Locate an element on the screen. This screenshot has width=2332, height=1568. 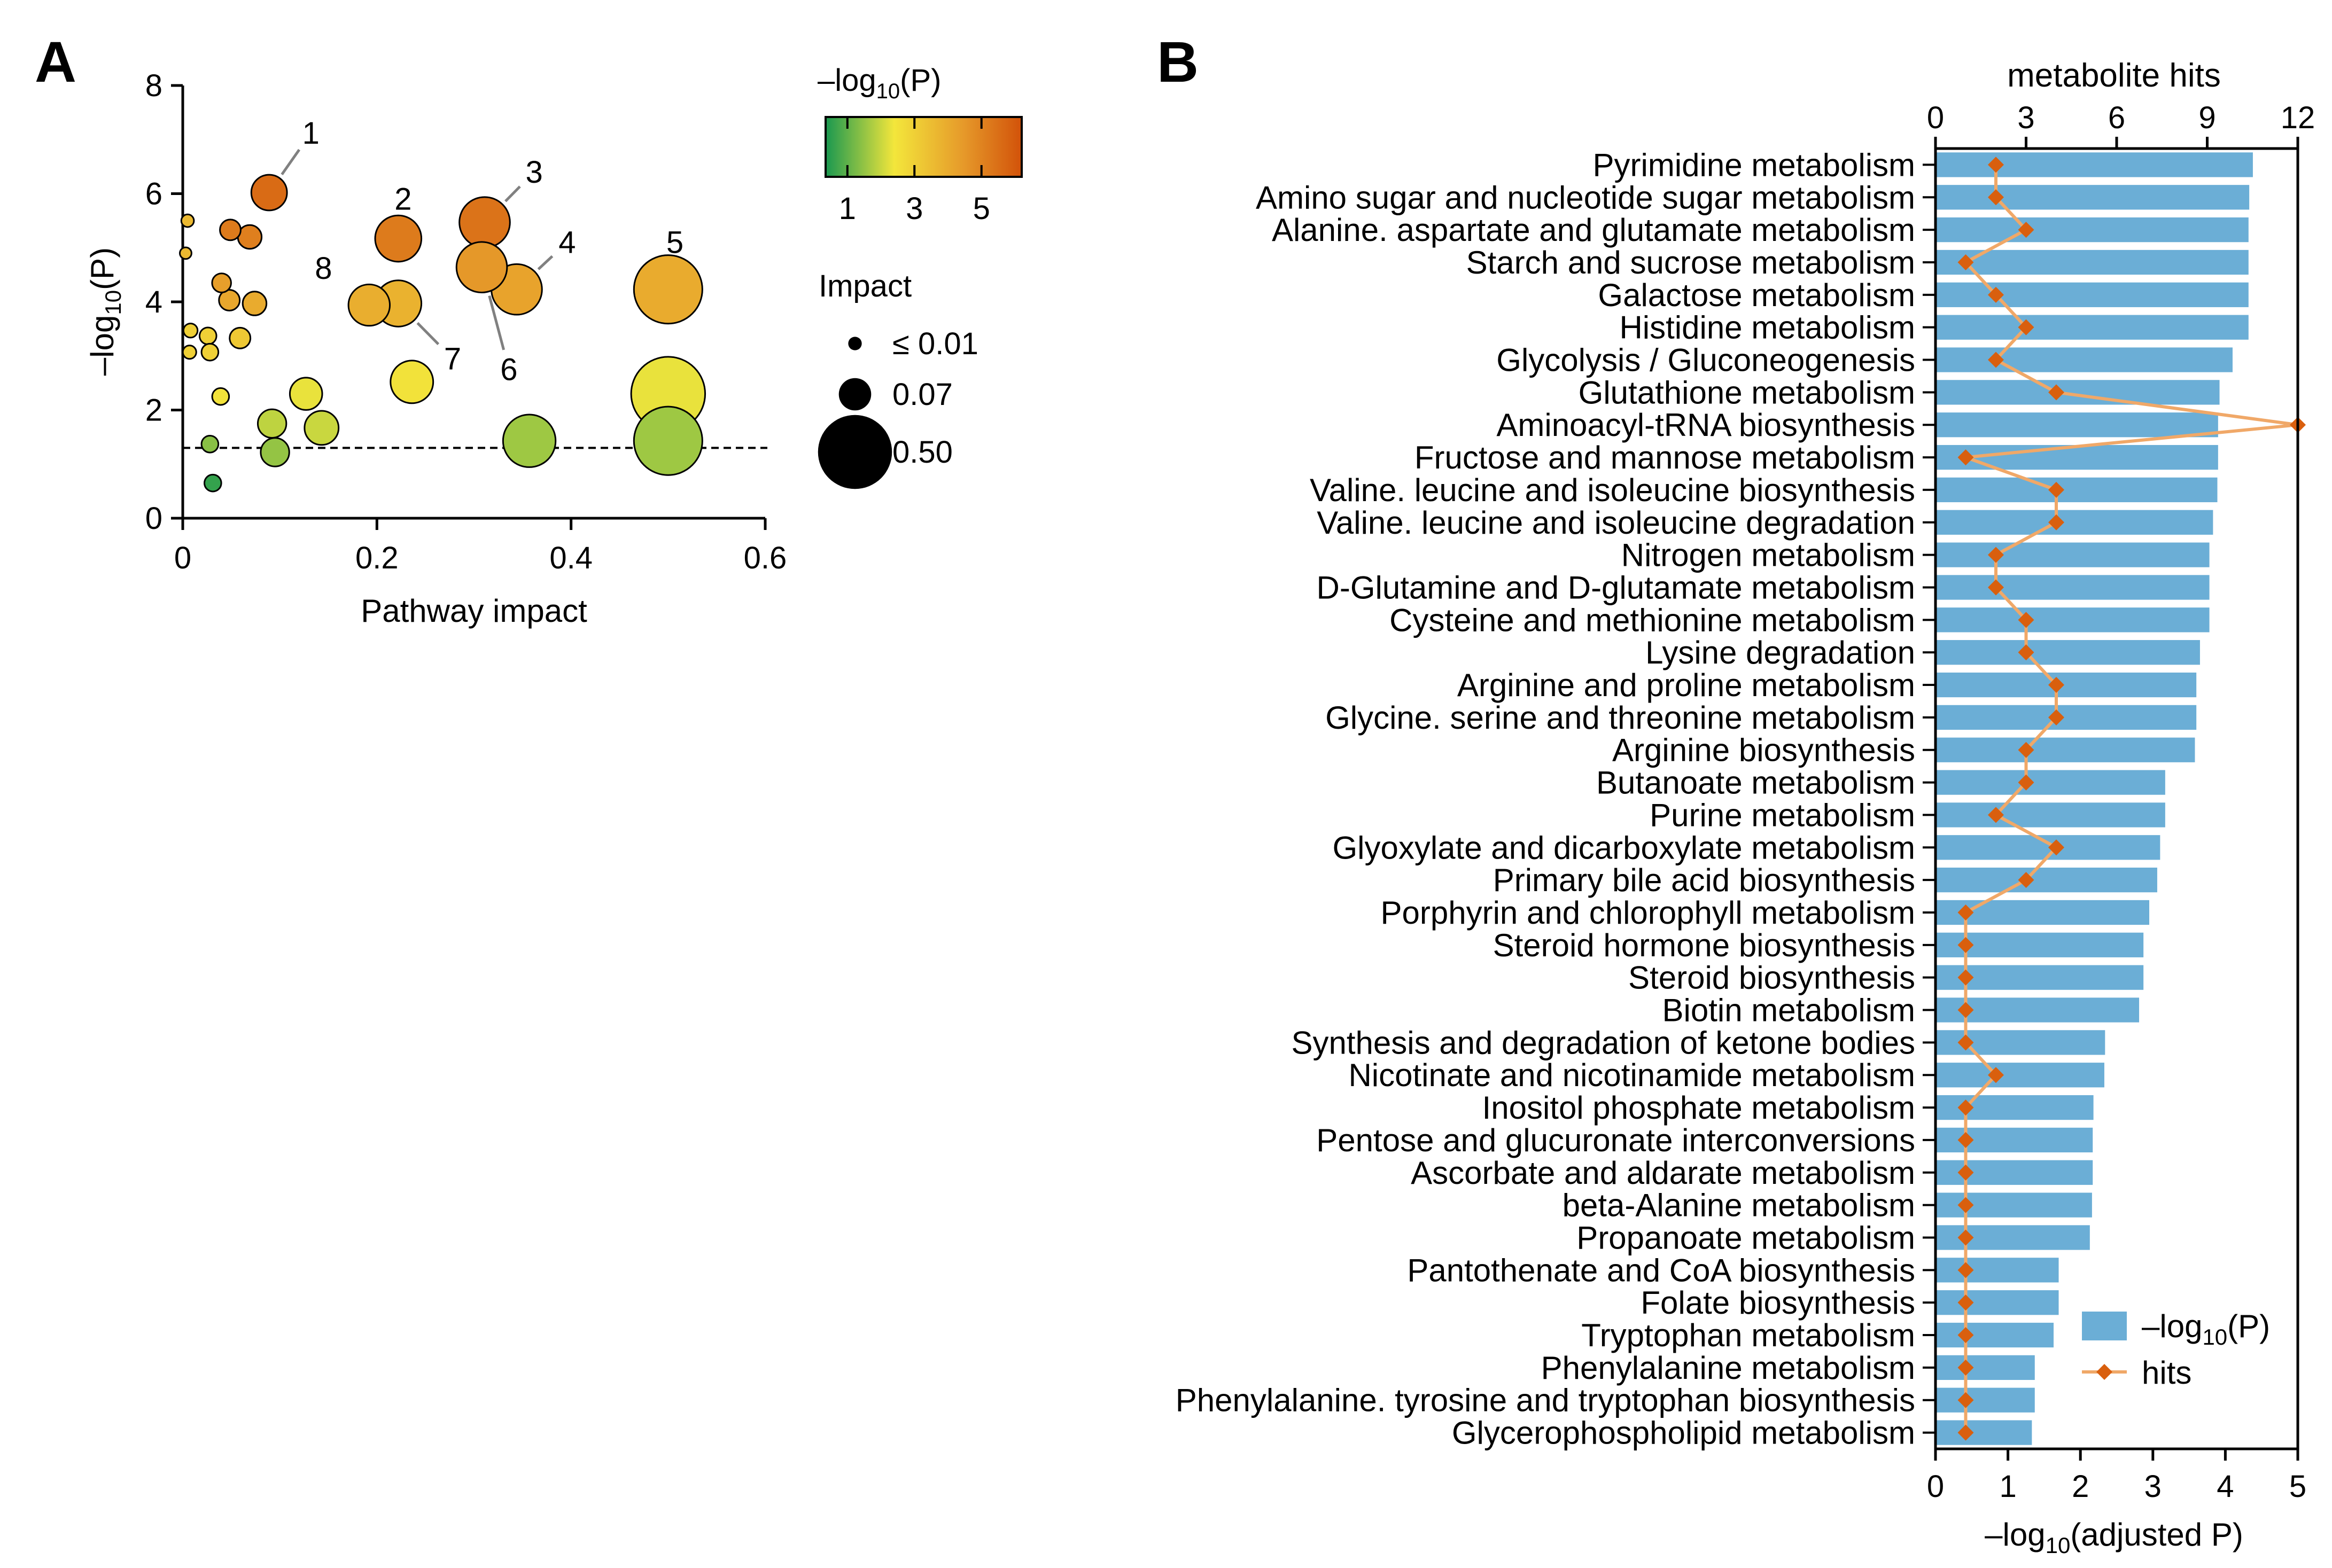
annotation-label: 4 is located at coordinates (567, 242).